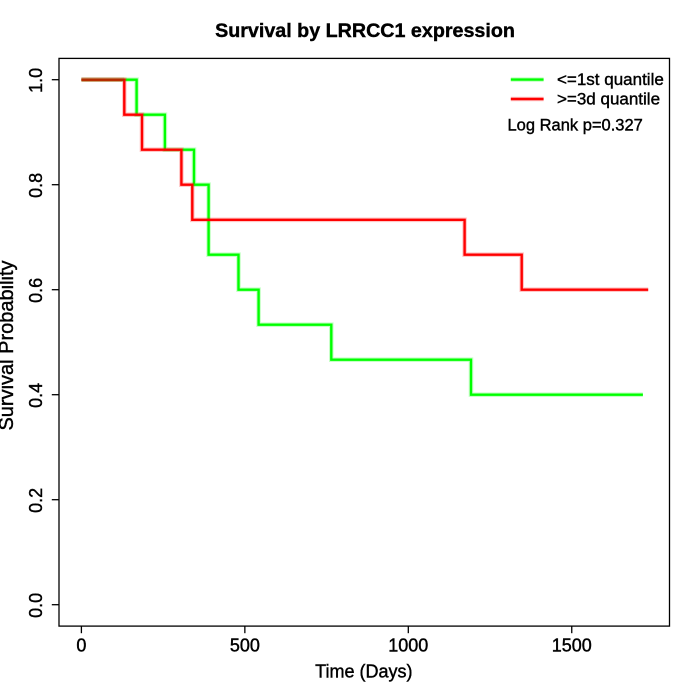 The image size is (700, 700). Describe the element at coordinates (610, 79) in the screenshot. I see `svg-text: <=1st quantile` at that location.